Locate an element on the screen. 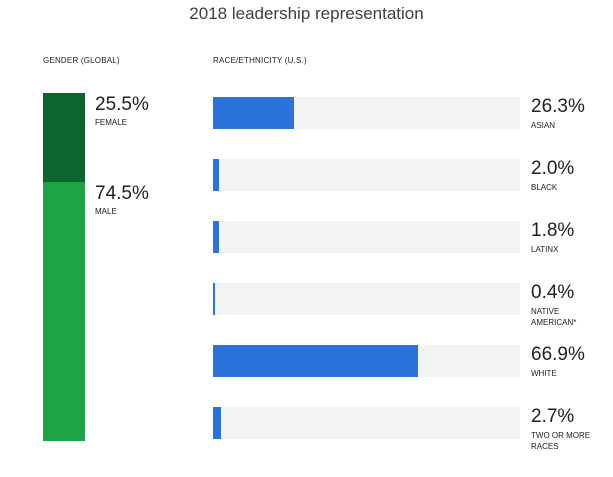 The height and width of the screenshot is (477, 613). race-percent: 2.7% is located at coordinates (553, 416).